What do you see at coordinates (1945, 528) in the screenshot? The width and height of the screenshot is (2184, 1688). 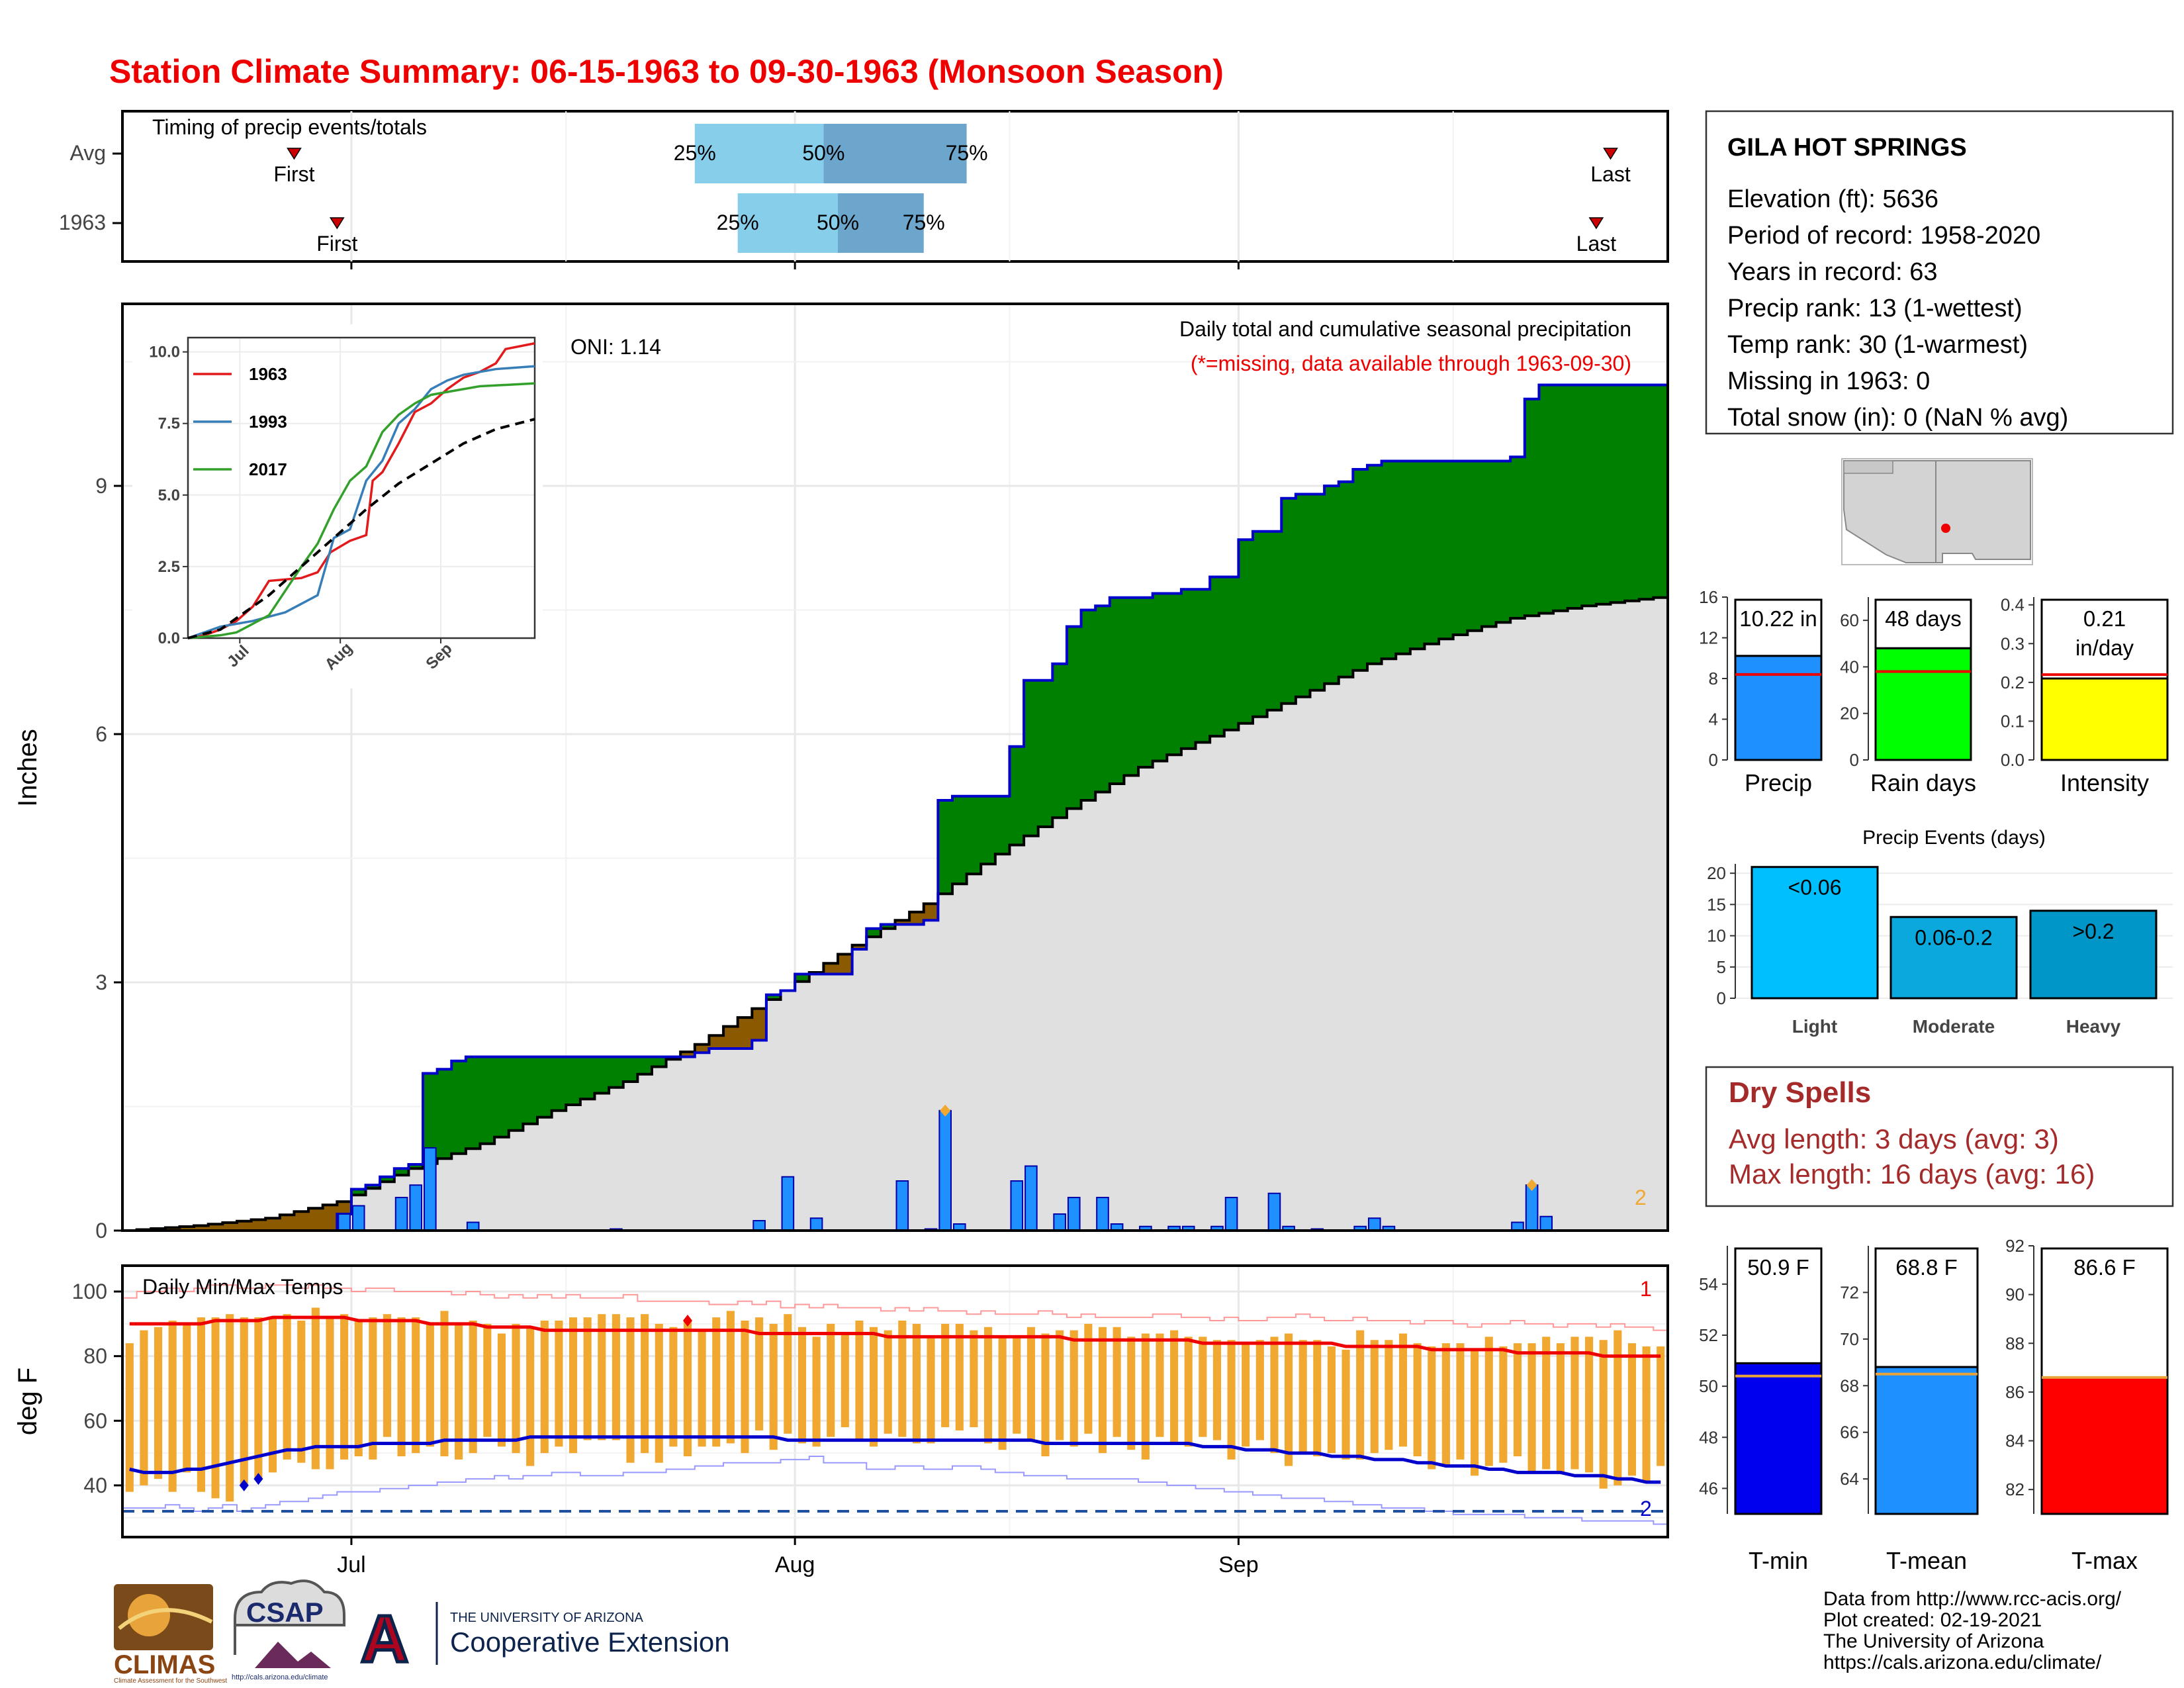 I see `station-location-marker` at bounding box center [1945, 528].